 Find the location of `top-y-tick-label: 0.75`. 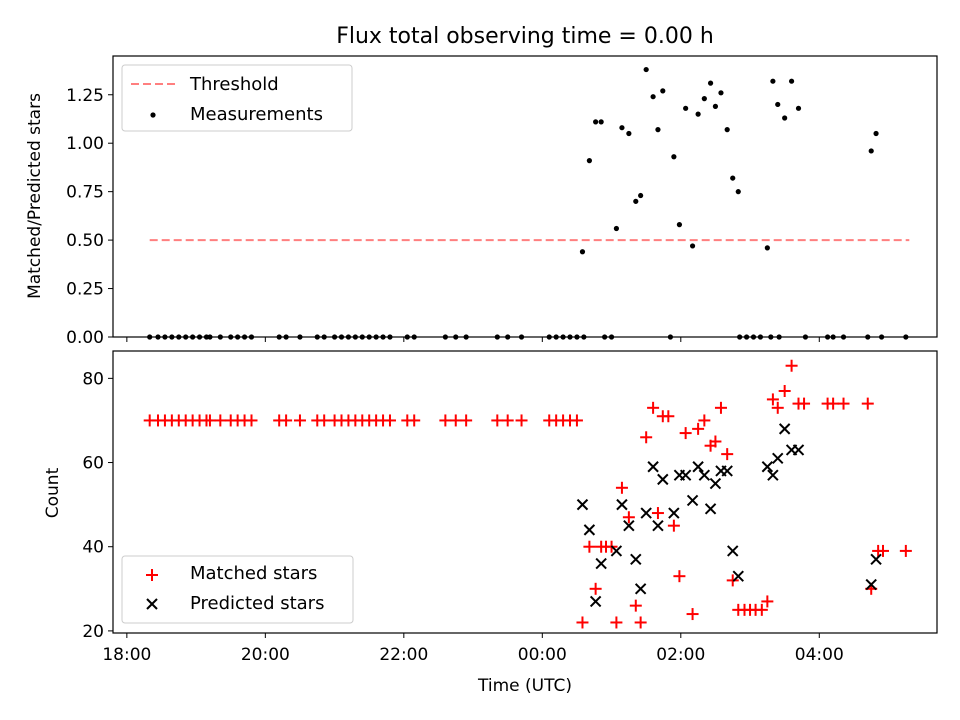

top-y-tick-label: 0.75 is located at coordinates (85, 193).